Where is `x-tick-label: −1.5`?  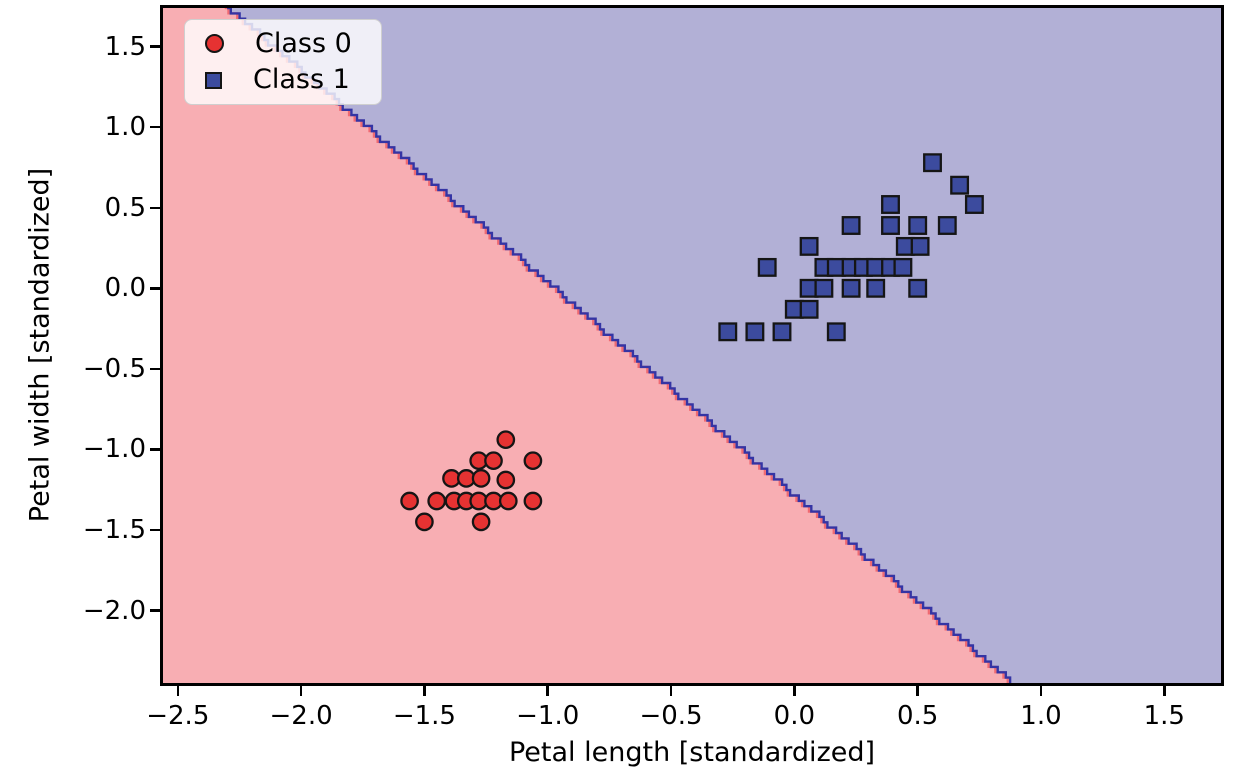
x-tick-label: −1.5 is located at coordinates (424, 716).